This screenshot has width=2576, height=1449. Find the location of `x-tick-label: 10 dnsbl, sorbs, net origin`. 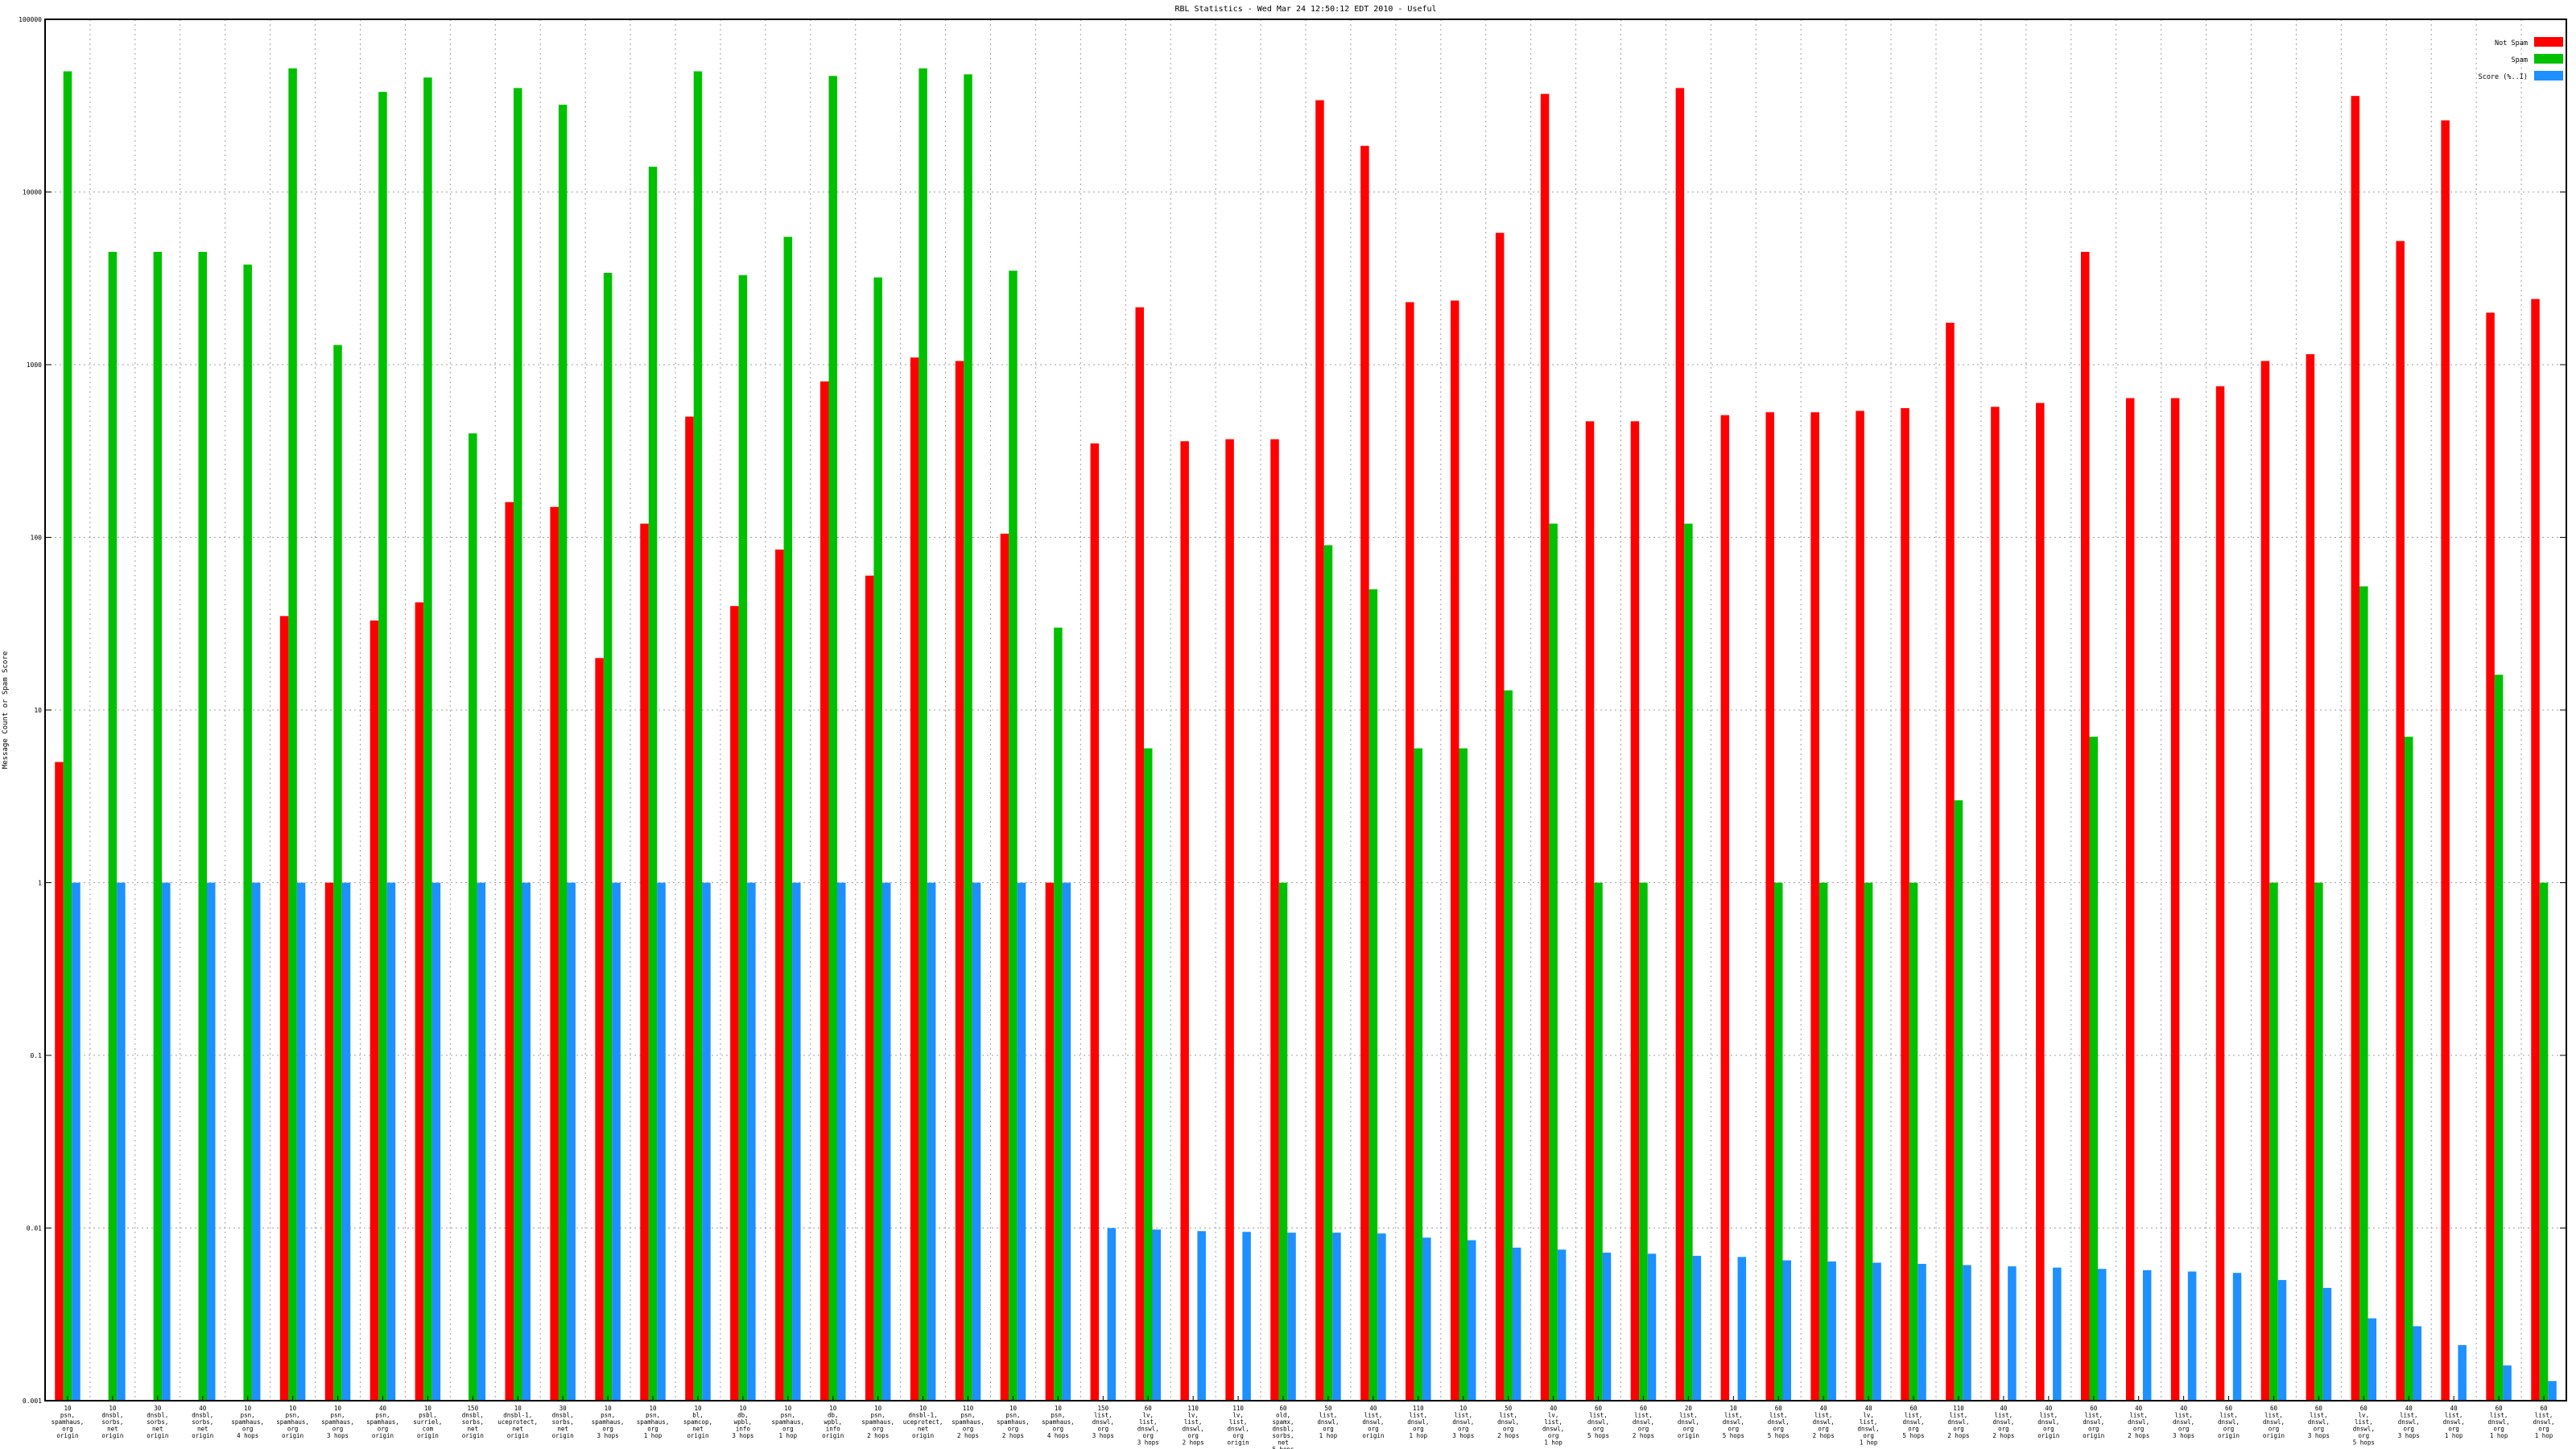

x-tick-label: 10 dnsbl, sorbs, net origin is located at coordinates (112, 1422).